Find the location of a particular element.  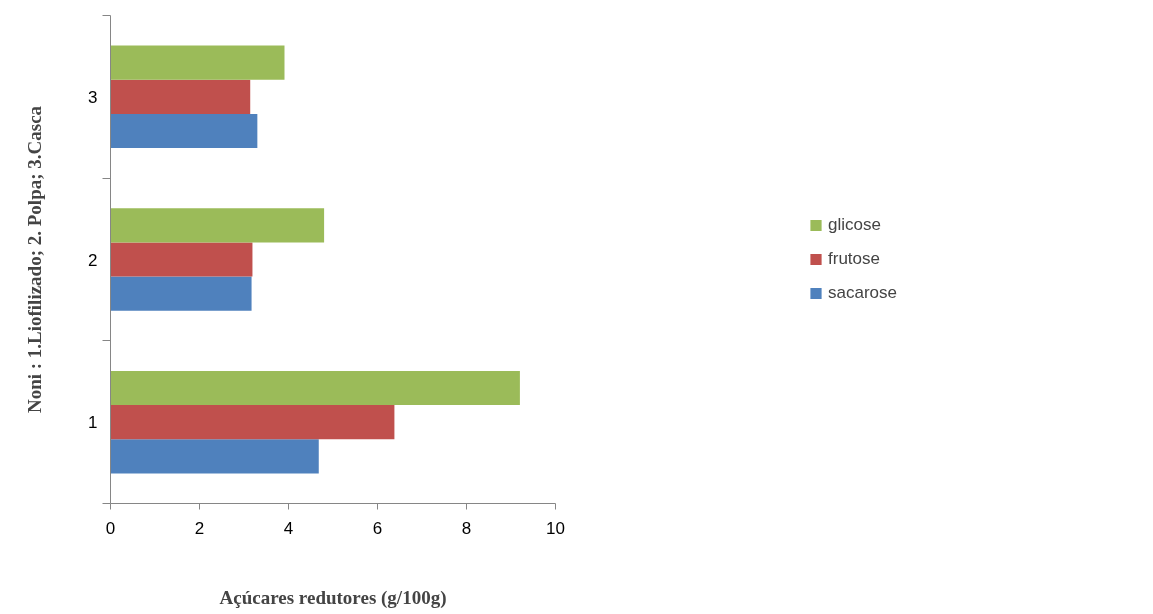

x-tick-label: 6 is located at coordinates (377, 528).